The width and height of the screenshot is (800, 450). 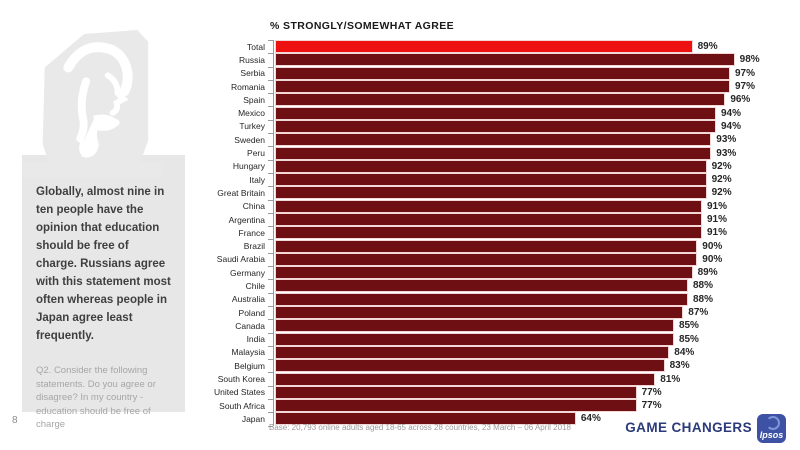 What do you see at coordinates (507, 126) in the screenshot?
I see `bar-zone: 94%` at bounding box center [507, 126].